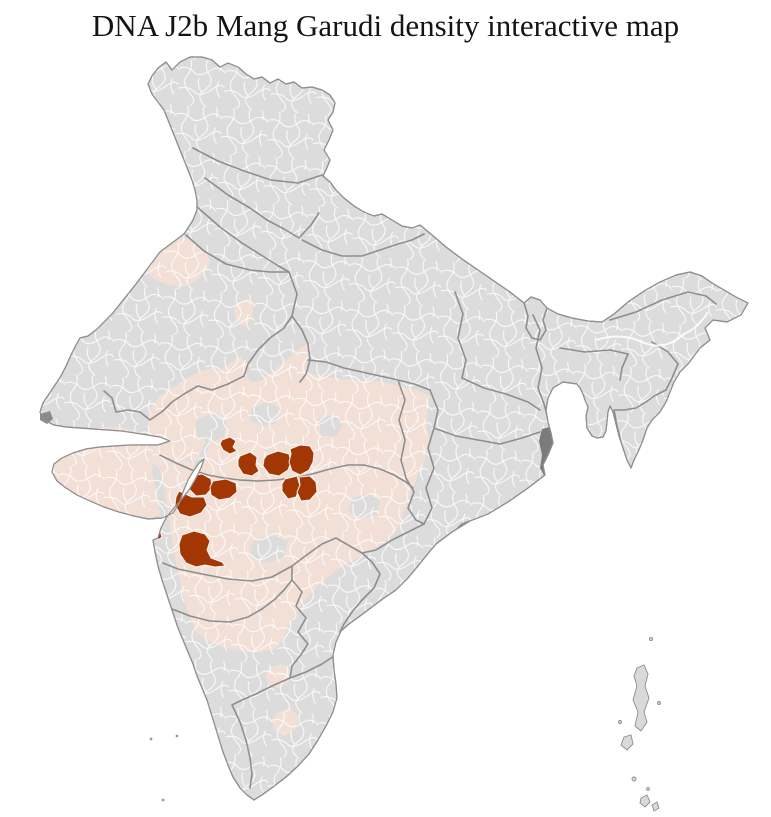 The width and height of the screenshot is (771, 817). Describe the element at coordinates (46, 417) in the screenshot. I see `kutch-marsh-patch` at that location.